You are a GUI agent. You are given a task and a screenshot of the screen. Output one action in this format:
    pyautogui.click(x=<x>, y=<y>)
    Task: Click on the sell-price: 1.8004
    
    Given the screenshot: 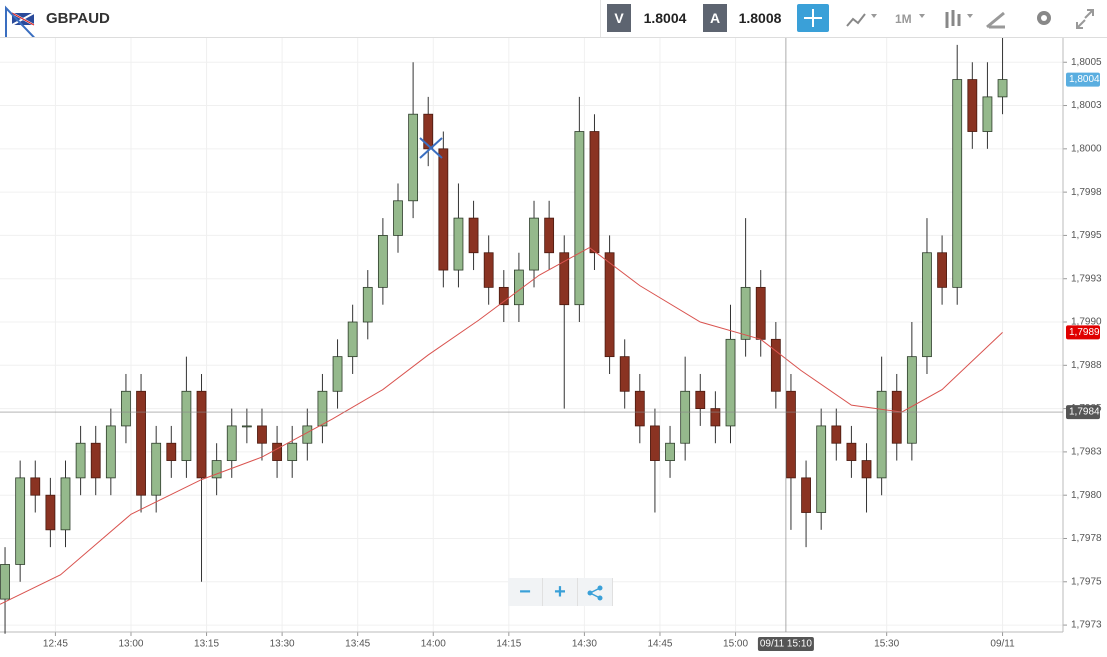 What is the action you would take?
    pyautogui.click(x=665, y=18)
    